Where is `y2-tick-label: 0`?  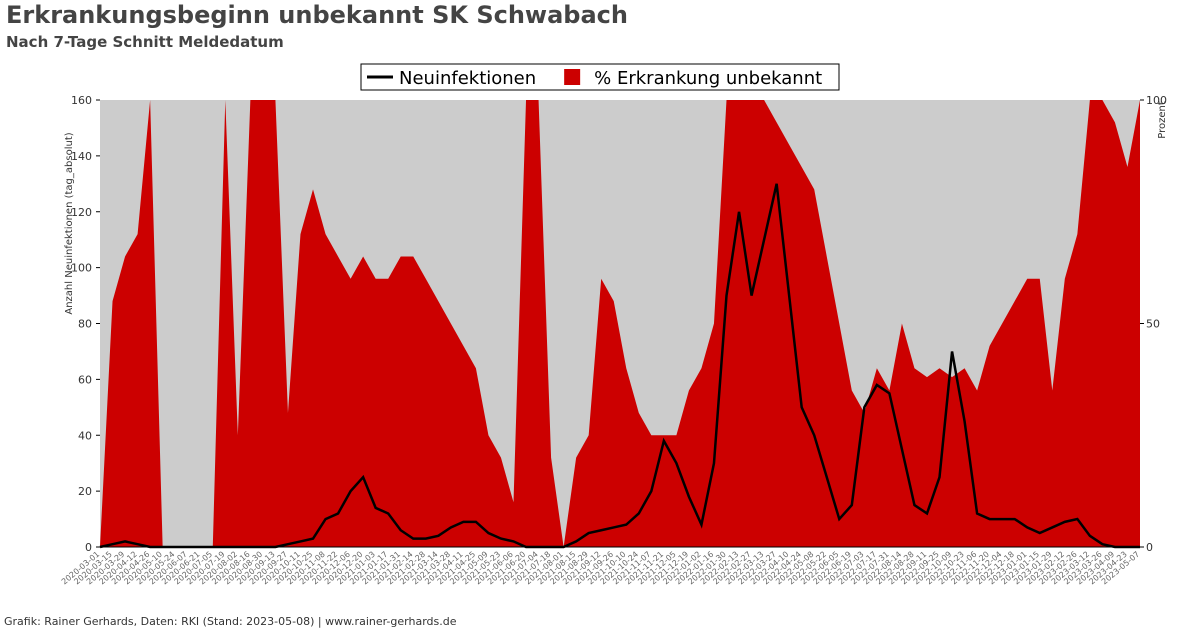 y2-tick-label: 0 is located at coordinates (1149, 547).